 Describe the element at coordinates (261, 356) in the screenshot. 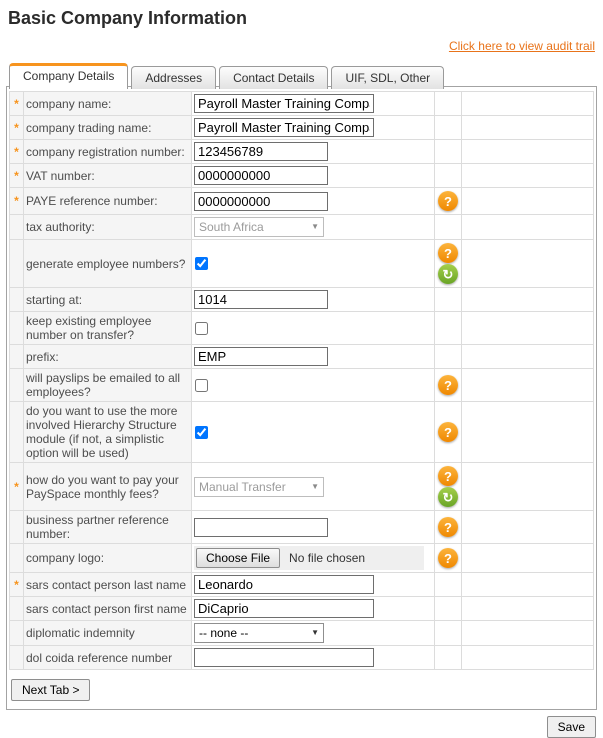

I see `prefix-input` at that location.